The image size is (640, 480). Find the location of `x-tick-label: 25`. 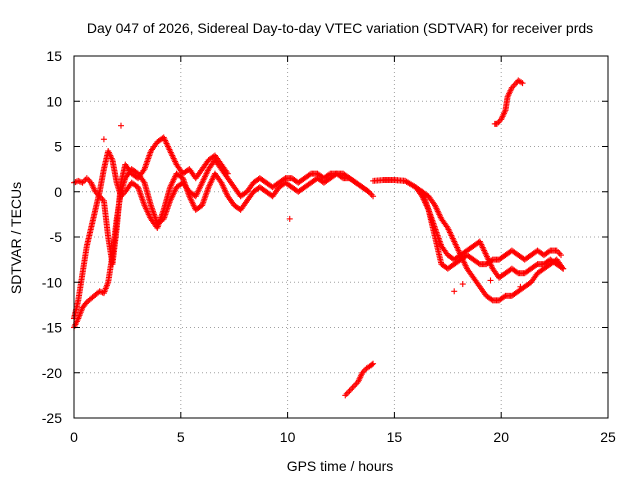

x-tick-label: 25 is located at coordinates (608, 437).